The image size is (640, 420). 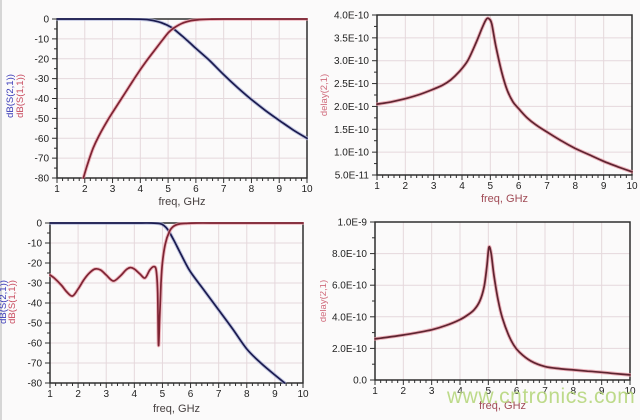 What do you see at coordinates (35, 304) in the screenshot?
I see `y-tick-label: -40` at bounding box center [35, 304].